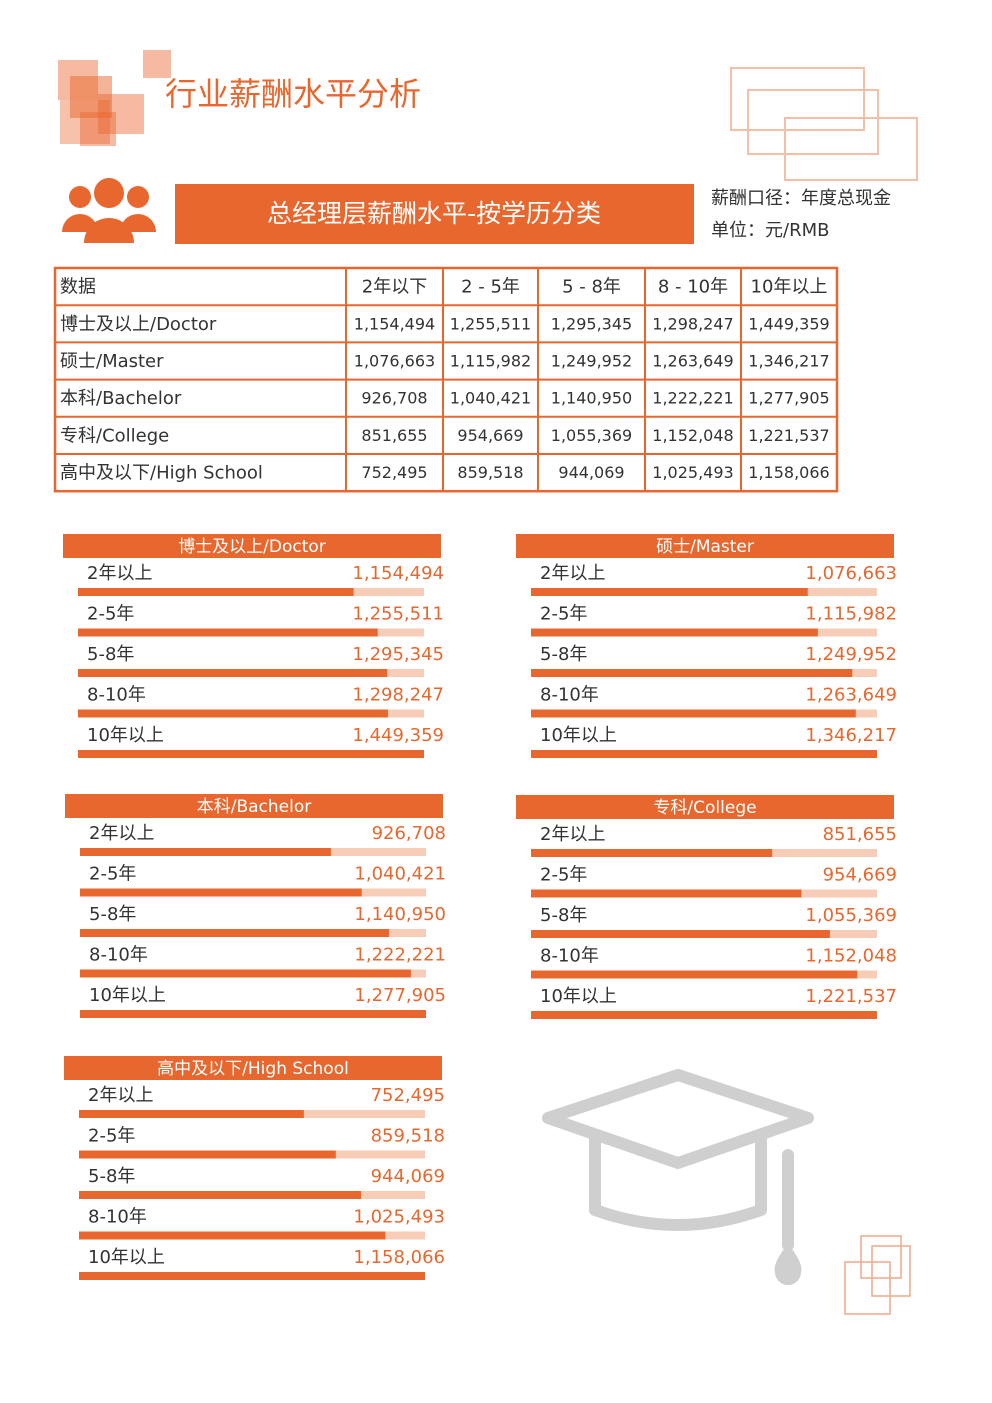  I want to click on page-title: 行业薪酬水平分析, so click(293, 94).